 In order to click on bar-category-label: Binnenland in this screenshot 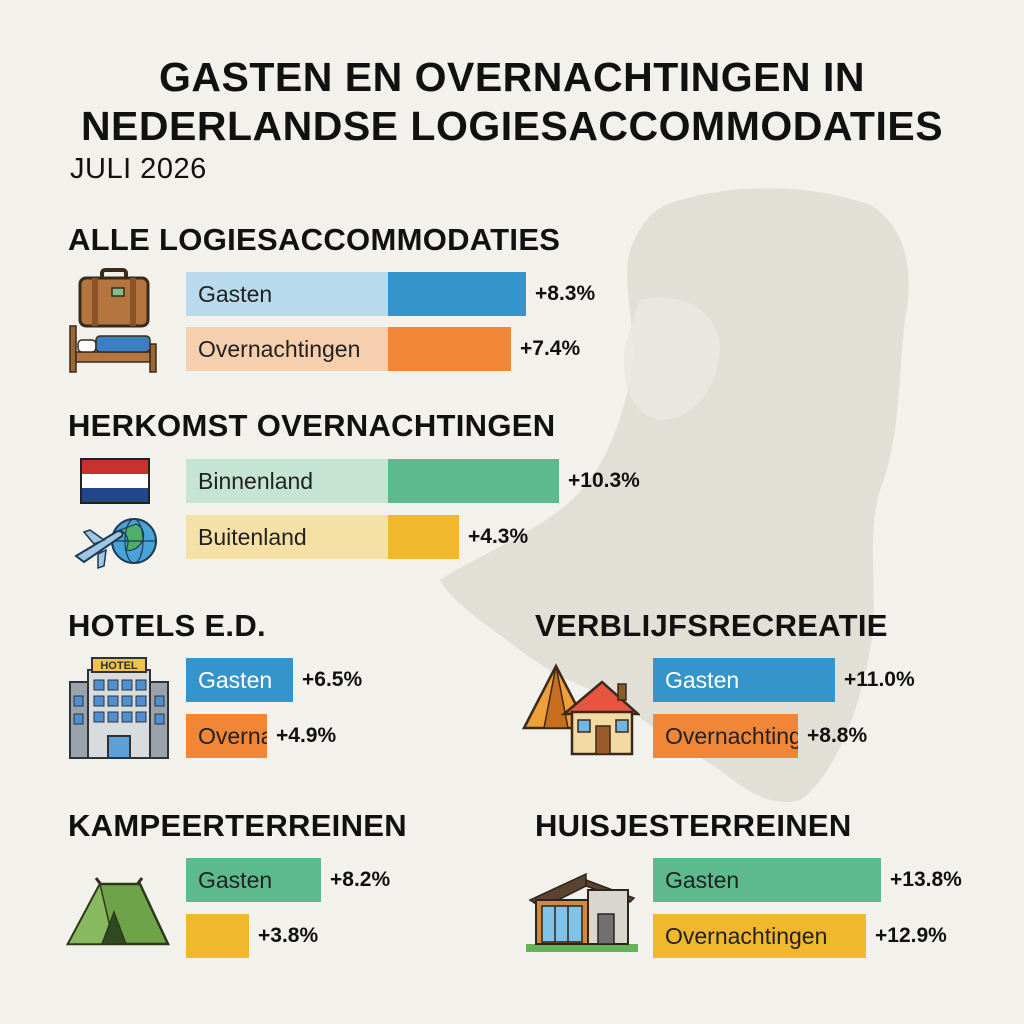, I will do `click(256, 481)`.